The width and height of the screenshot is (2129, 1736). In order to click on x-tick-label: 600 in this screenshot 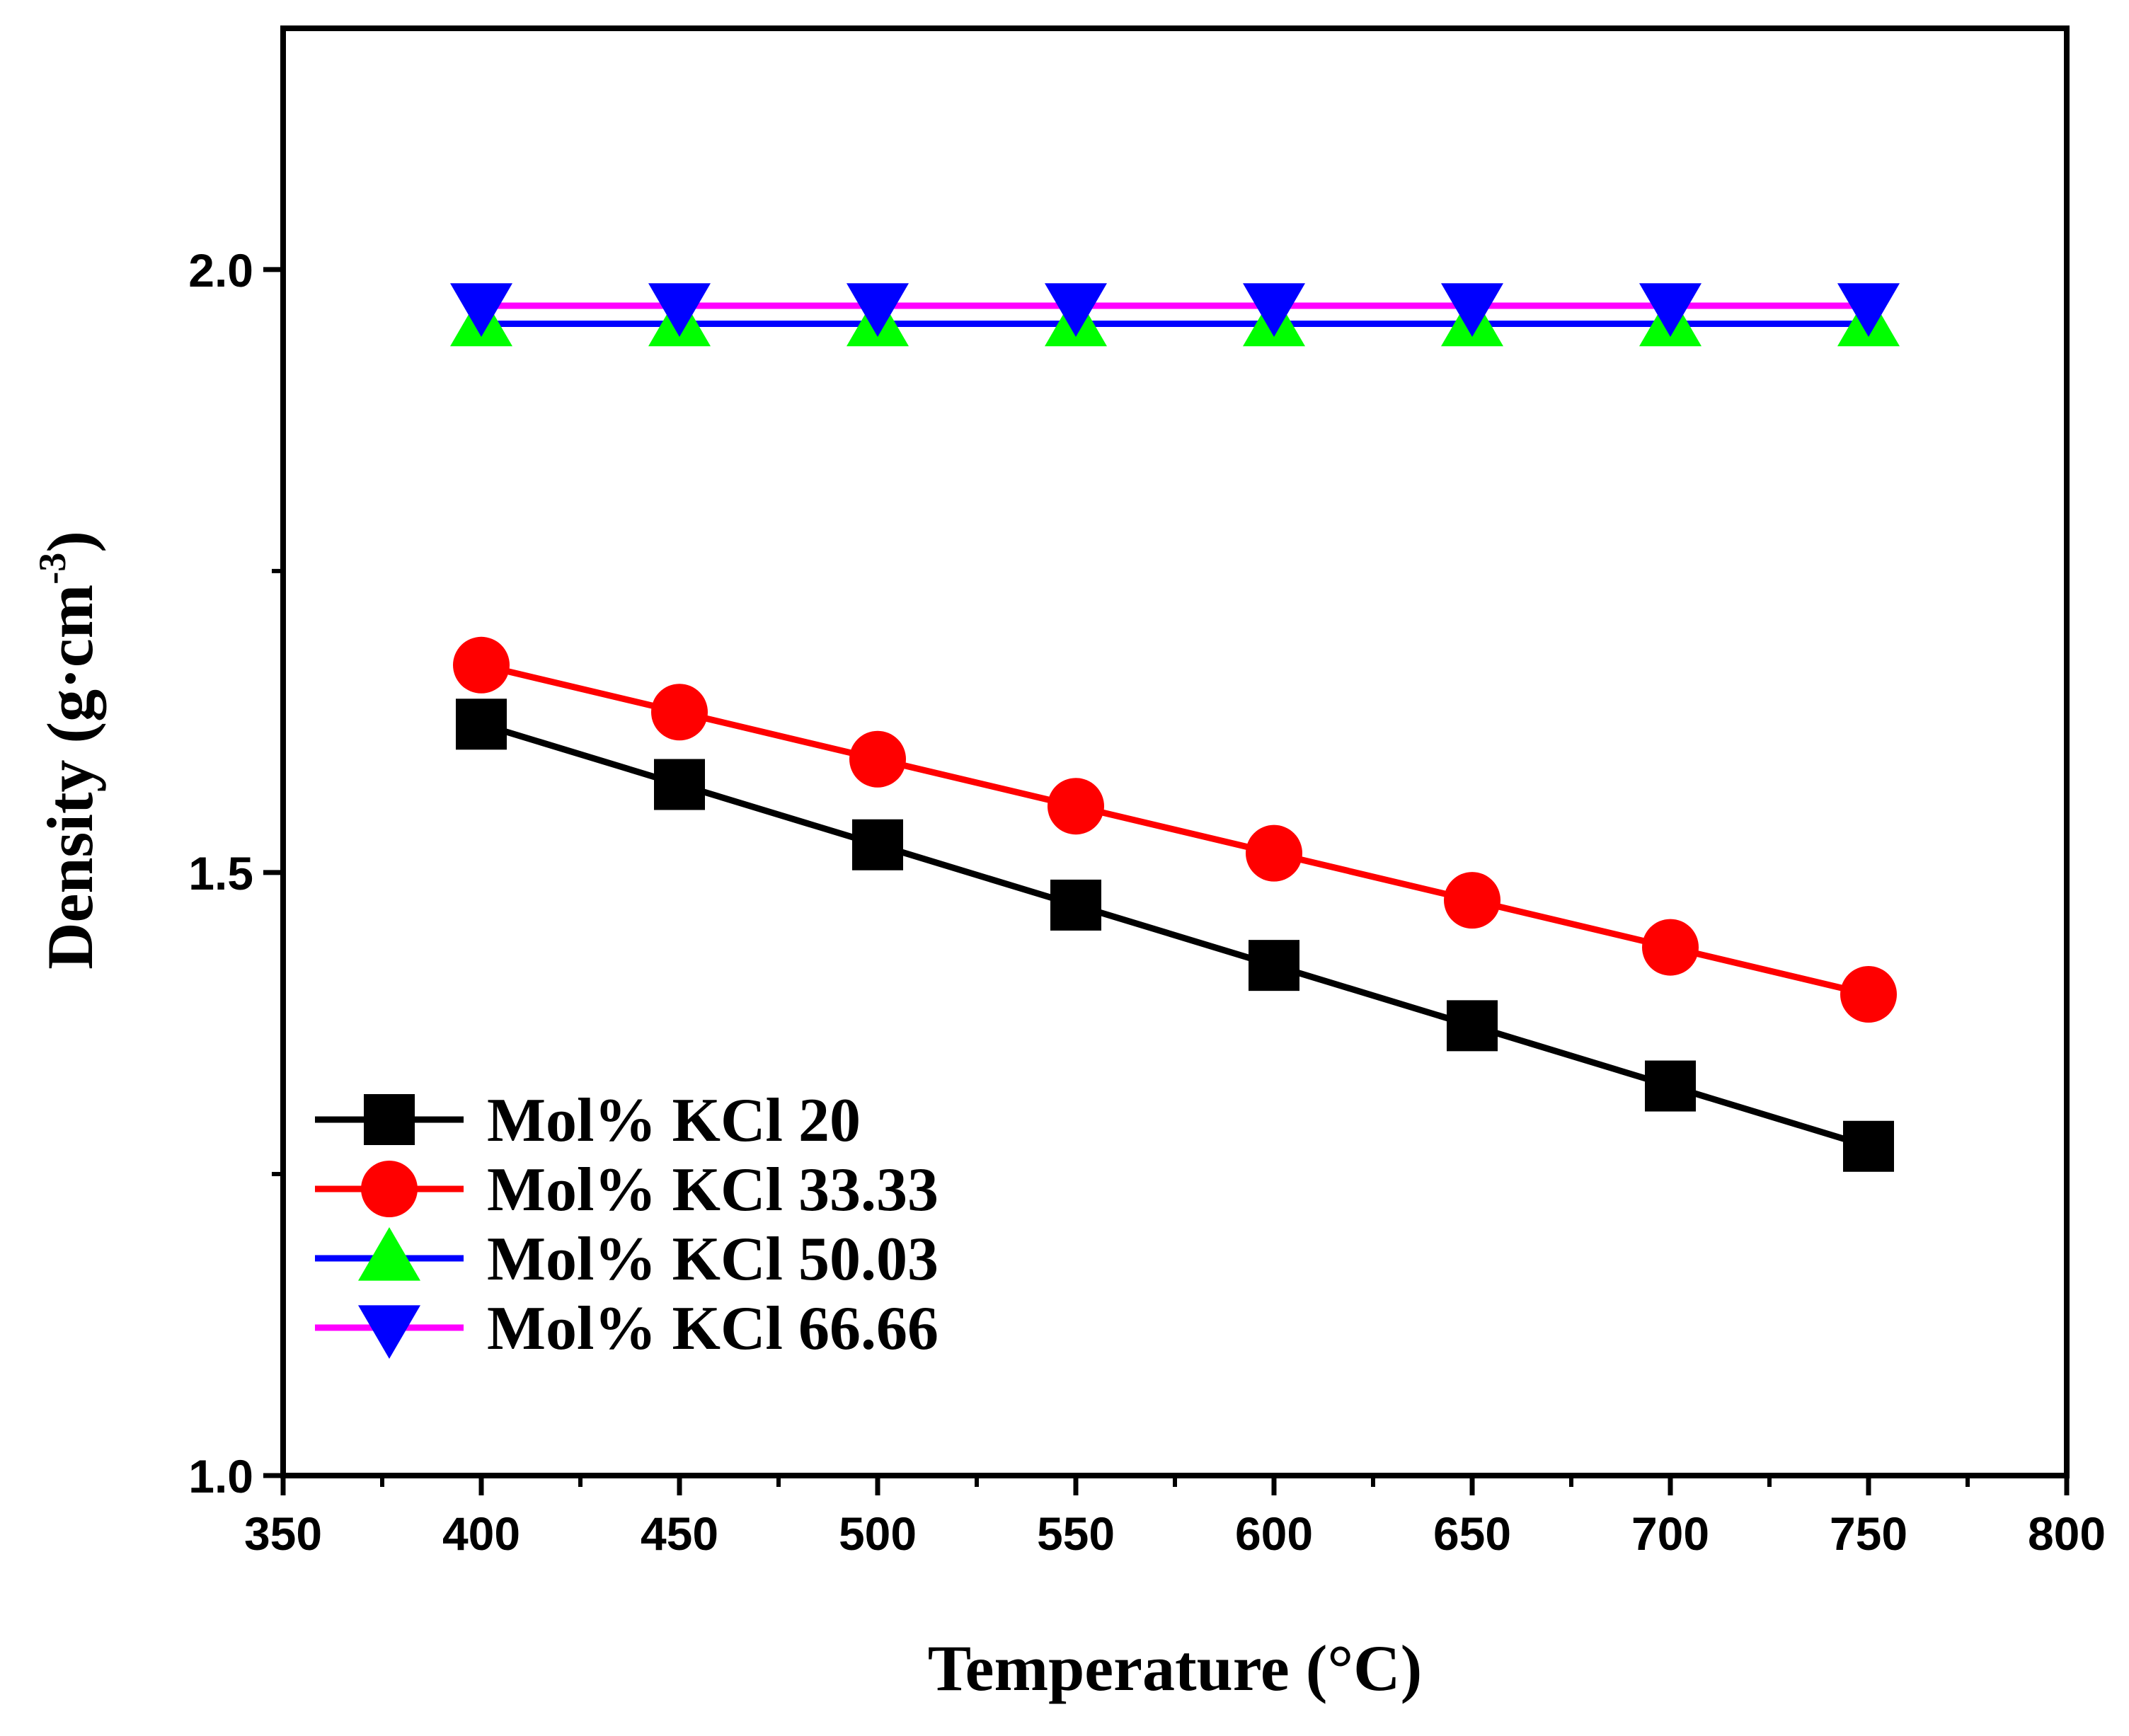, I will do `click(1274, 1533)`.